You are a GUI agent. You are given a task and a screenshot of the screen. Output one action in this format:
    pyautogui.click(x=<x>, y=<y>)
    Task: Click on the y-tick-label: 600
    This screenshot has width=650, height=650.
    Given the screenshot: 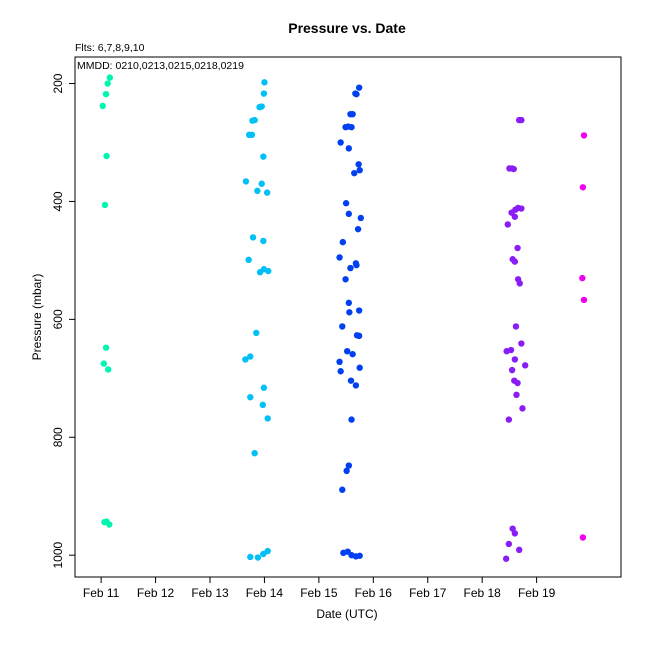 What is the action you would take?
    pyautogui.click(x=58, y=319)
    